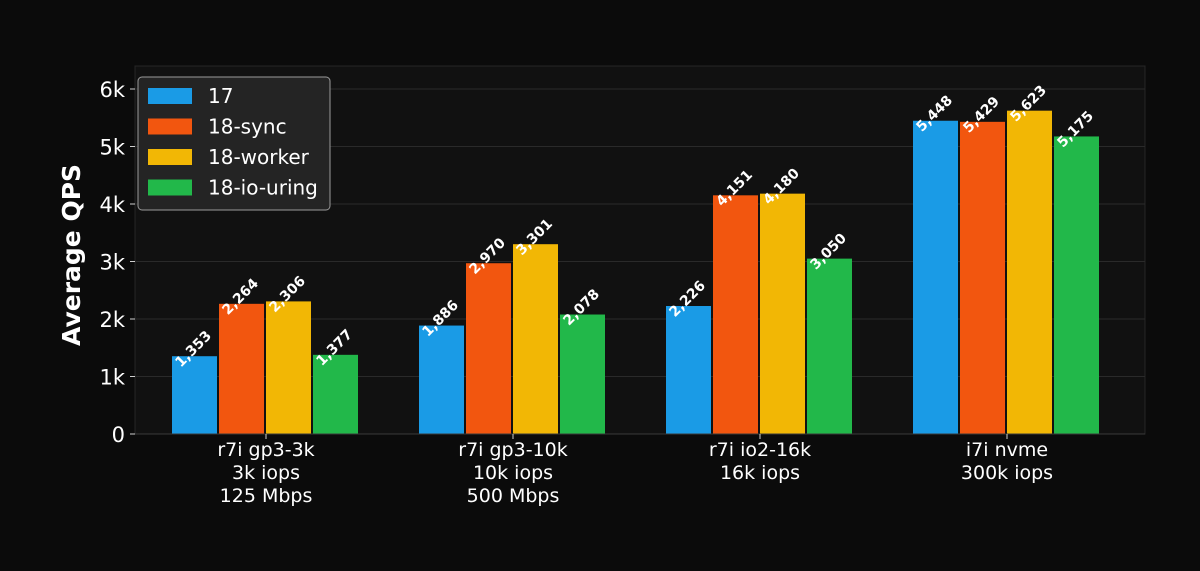 This screenshot has height=571, width=1200. What do you see at coordinates (512, 450) in the screenshot?
I see `x-tick-label: r7i gp3-10k` at bounding box center [512, 450].